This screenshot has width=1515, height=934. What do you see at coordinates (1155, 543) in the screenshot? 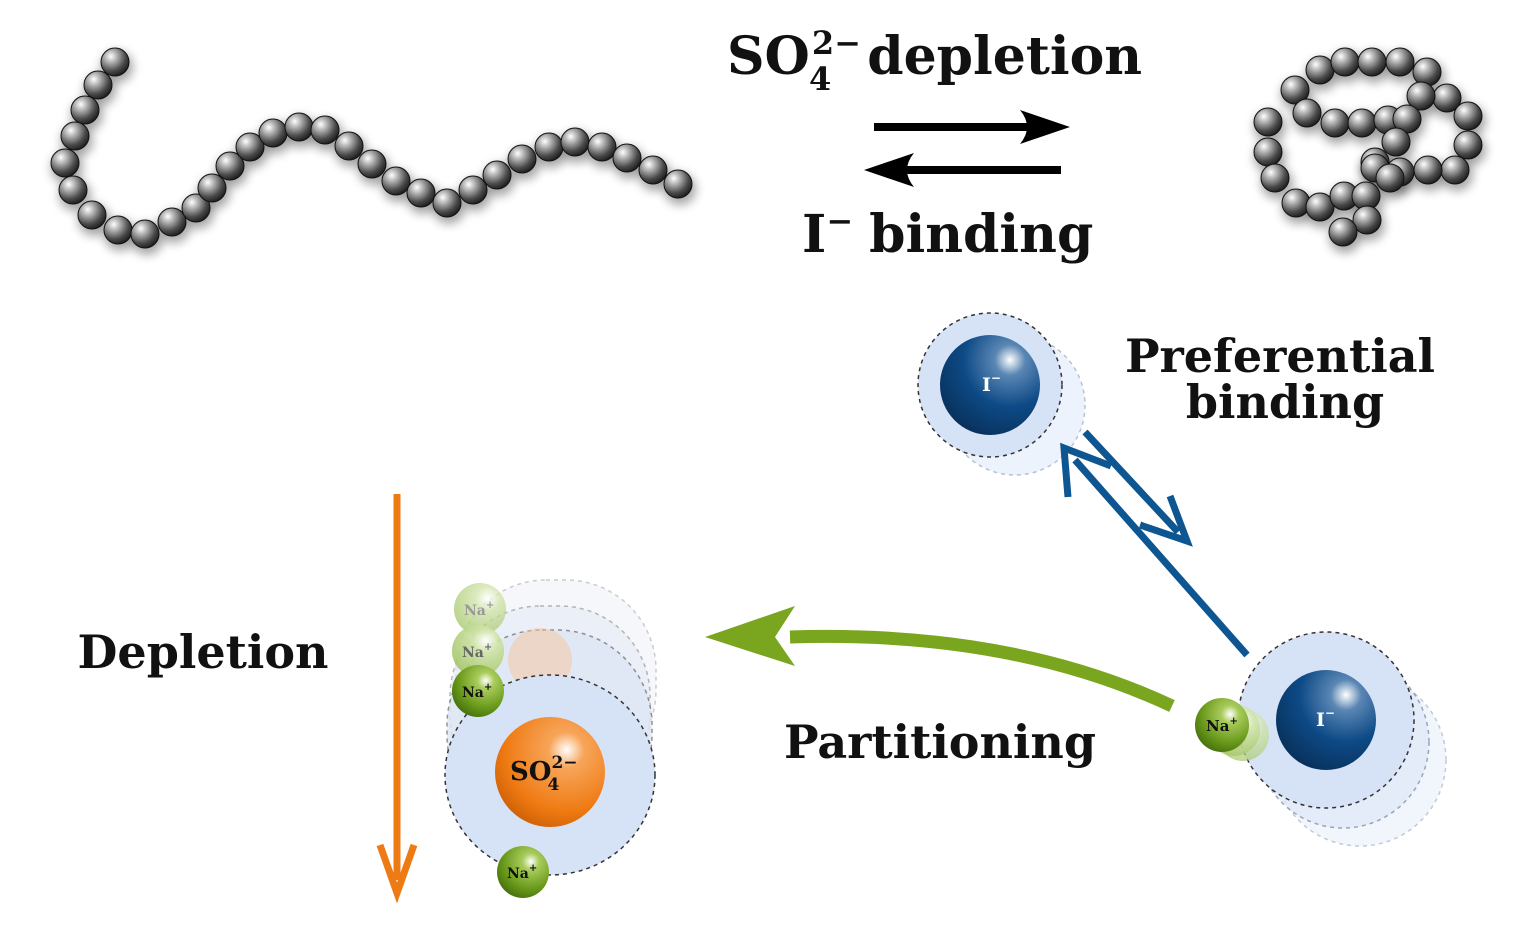
I see `binding-arrows-icon` at bounding box center [1155, 543].